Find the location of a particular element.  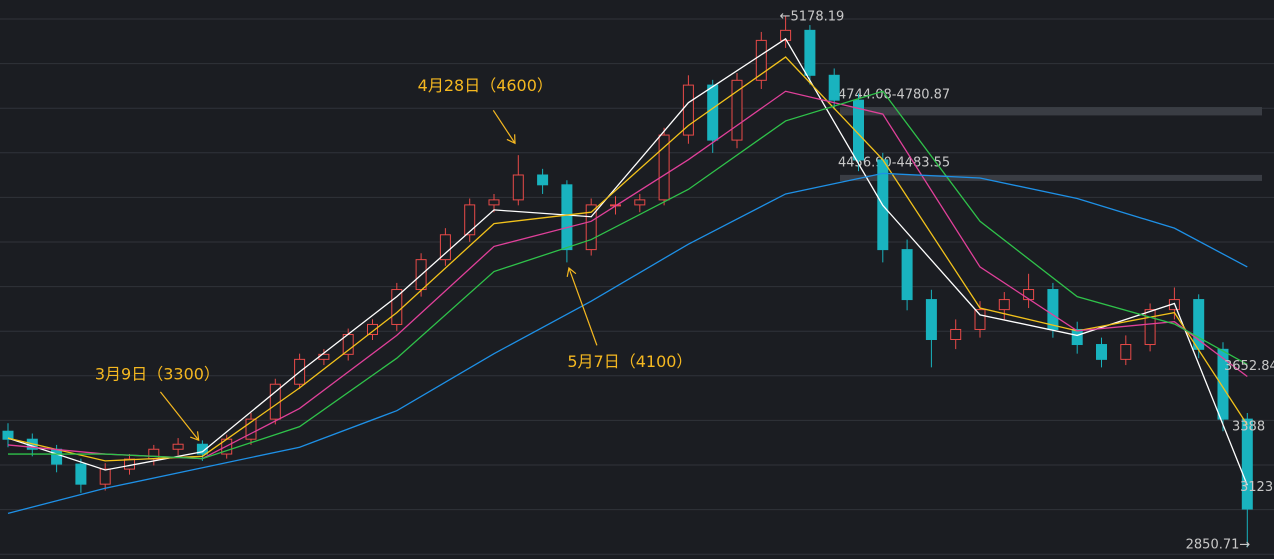

zone-label: 4744.08-4780.87 is located at coordinates (894, 95).